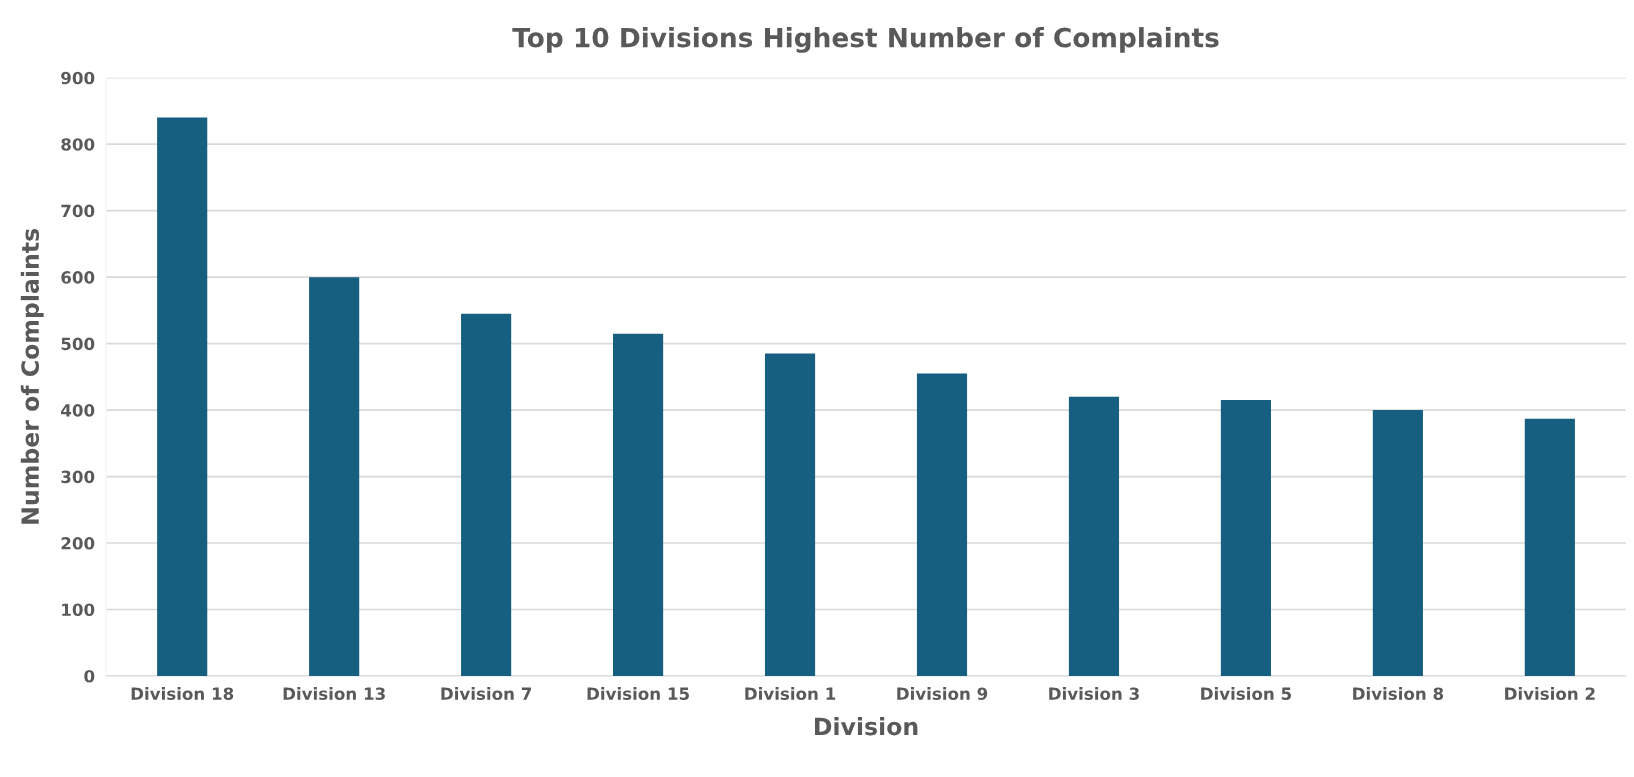 This screenshot has height=777, width=1634. I want to click on chart-title: Top 10 Divisions Highest Number of Complaints, so click(865, 40).